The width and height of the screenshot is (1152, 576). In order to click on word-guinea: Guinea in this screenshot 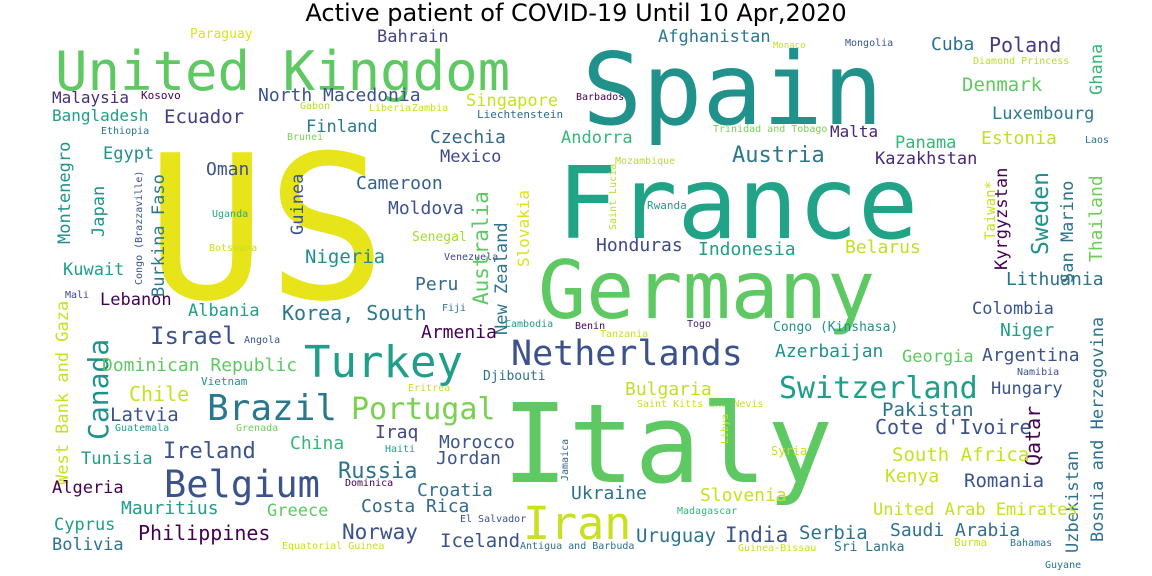, I will do `click(298, 204)`.